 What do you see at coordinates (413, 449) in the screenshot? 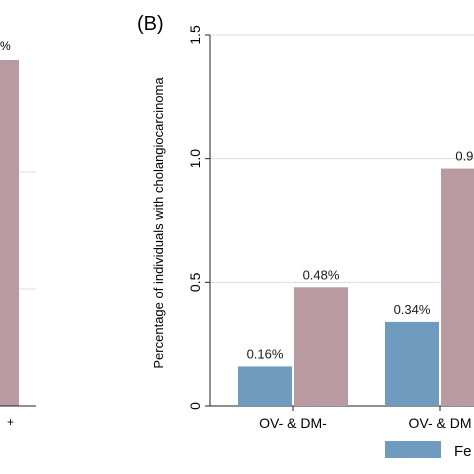
I see `legend-swatch-female` at bounding box center [413, 449].